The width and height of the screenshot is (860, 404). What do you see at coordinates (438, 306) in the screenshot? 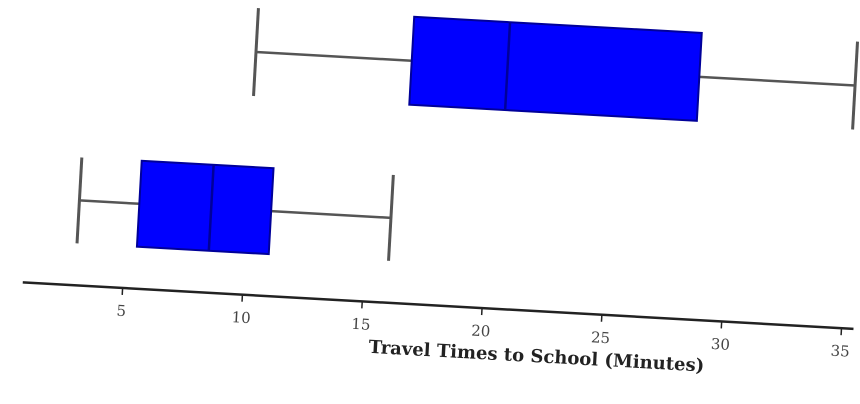
I see `x-axis-line` at bounding box center [438, 306].